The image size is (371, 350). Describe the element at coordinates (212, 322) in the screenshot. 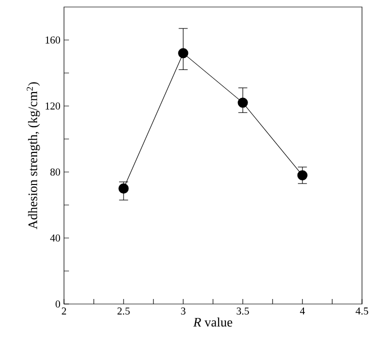

I see `x-axis-title: R value` at that location.